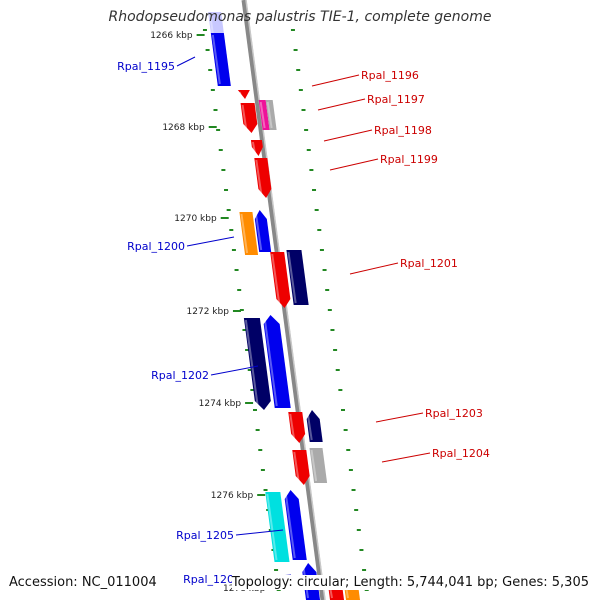 The image size is (600, 600). Describe the element at coordinates (83, 582) in the screenshot. I see `accession-text: Accession: NC_011004` at that location.